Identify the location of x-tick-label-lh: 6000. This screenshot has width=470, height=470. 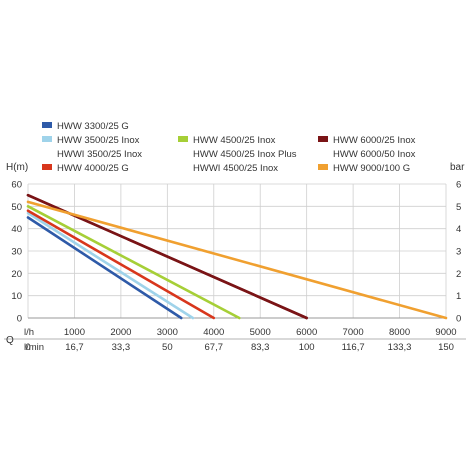
(306, 332).